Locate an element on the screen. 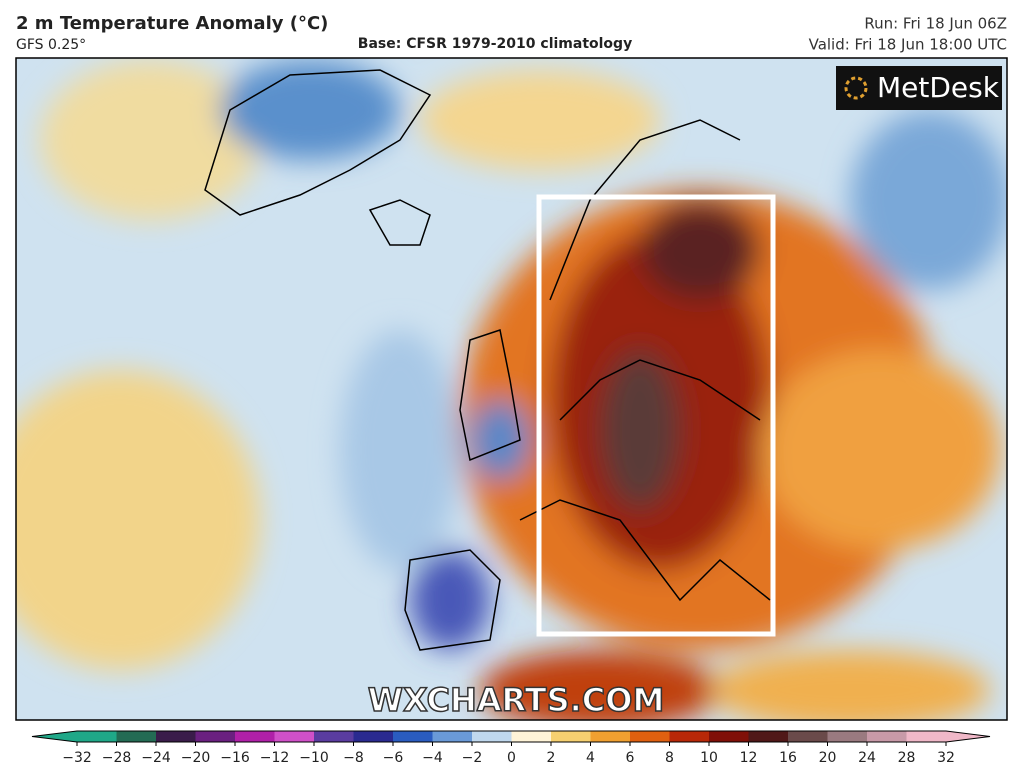 Image resolution: width=1024 pixels, height=784 pixels. watermark: WXCHARTS.COM is located at coordinates (516, 700).